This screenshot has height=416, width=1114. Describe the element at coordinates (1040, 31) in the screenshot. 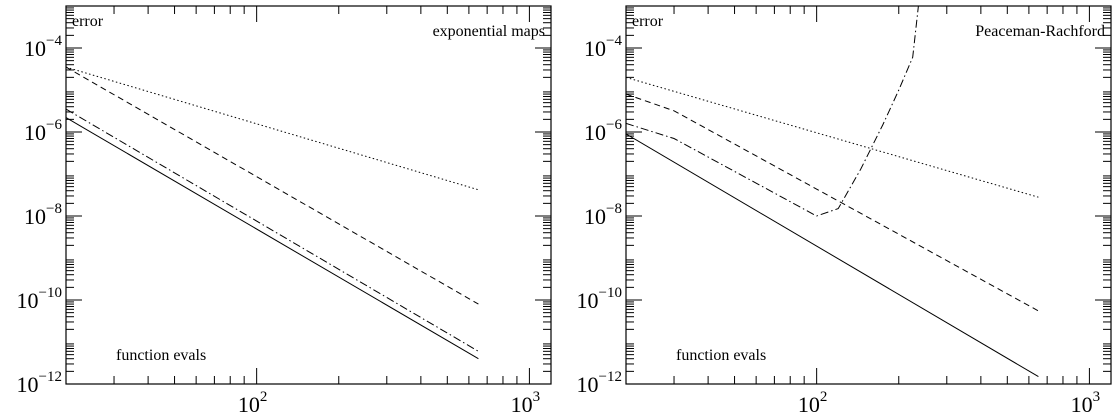

I see `chart-title: Peaceman-Rachford` at that location.